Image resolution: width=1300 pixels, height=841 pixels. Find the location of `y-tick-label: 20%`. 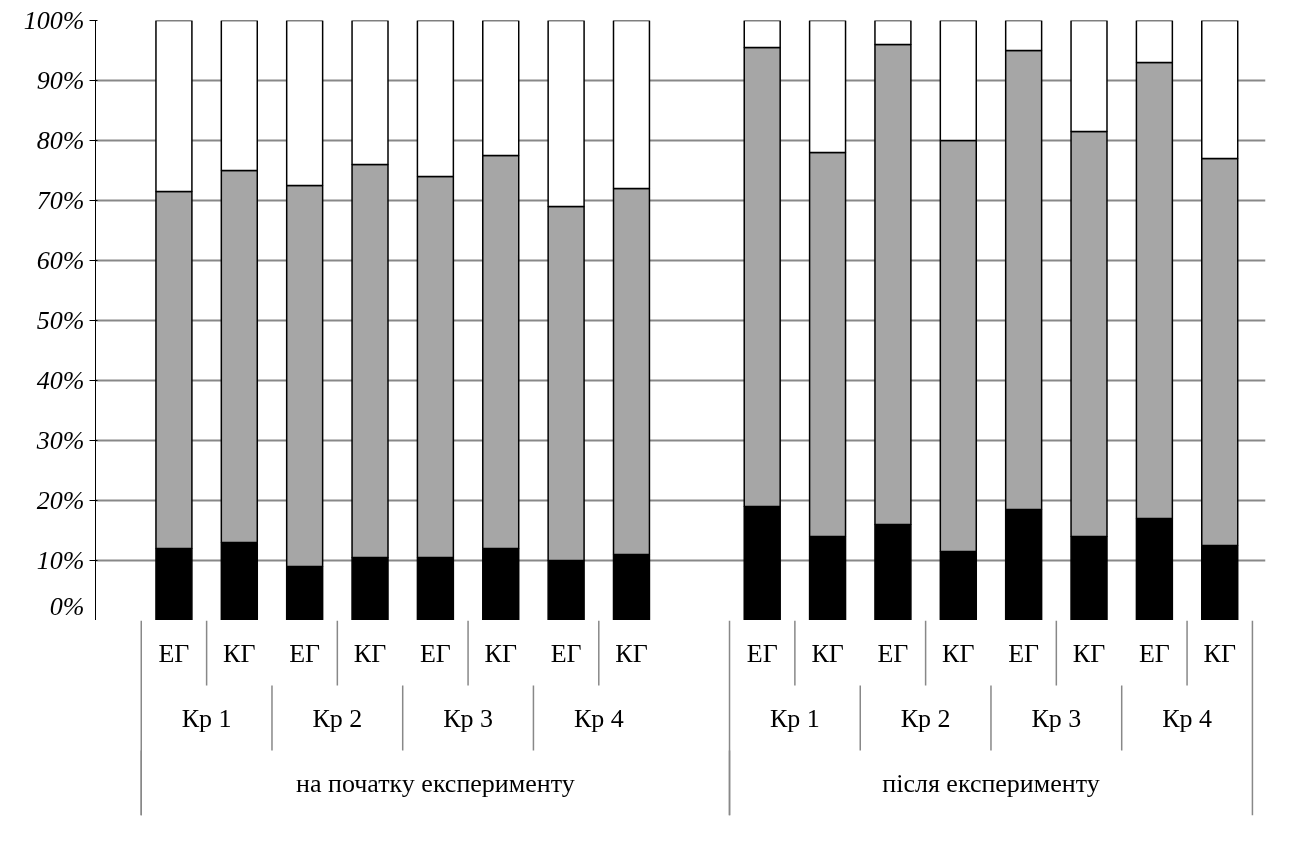

y-tick-label: 20% is located at coordinates (60, 500).